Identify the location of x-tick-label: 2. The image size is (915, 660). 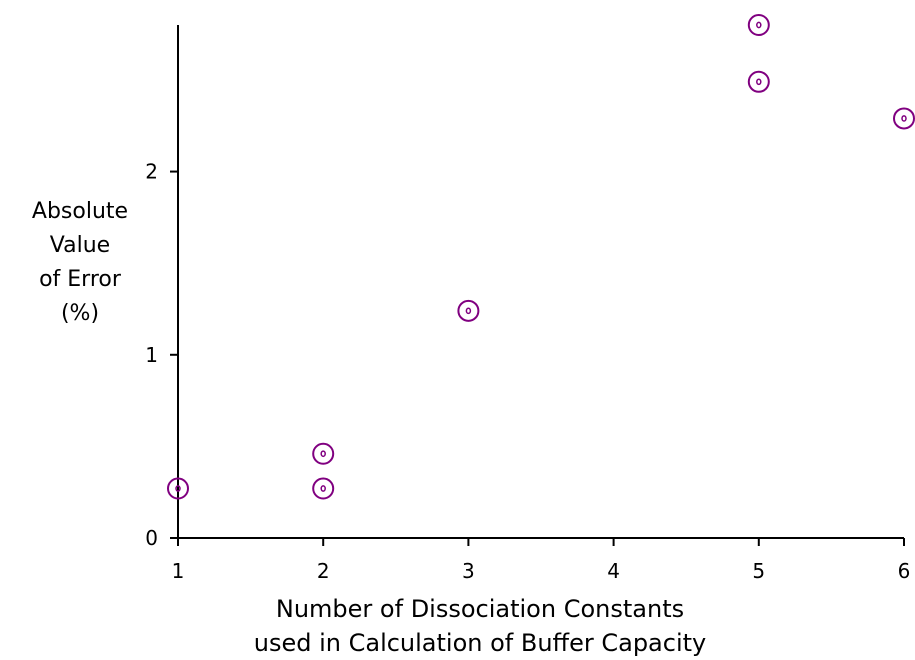
(323, 571).